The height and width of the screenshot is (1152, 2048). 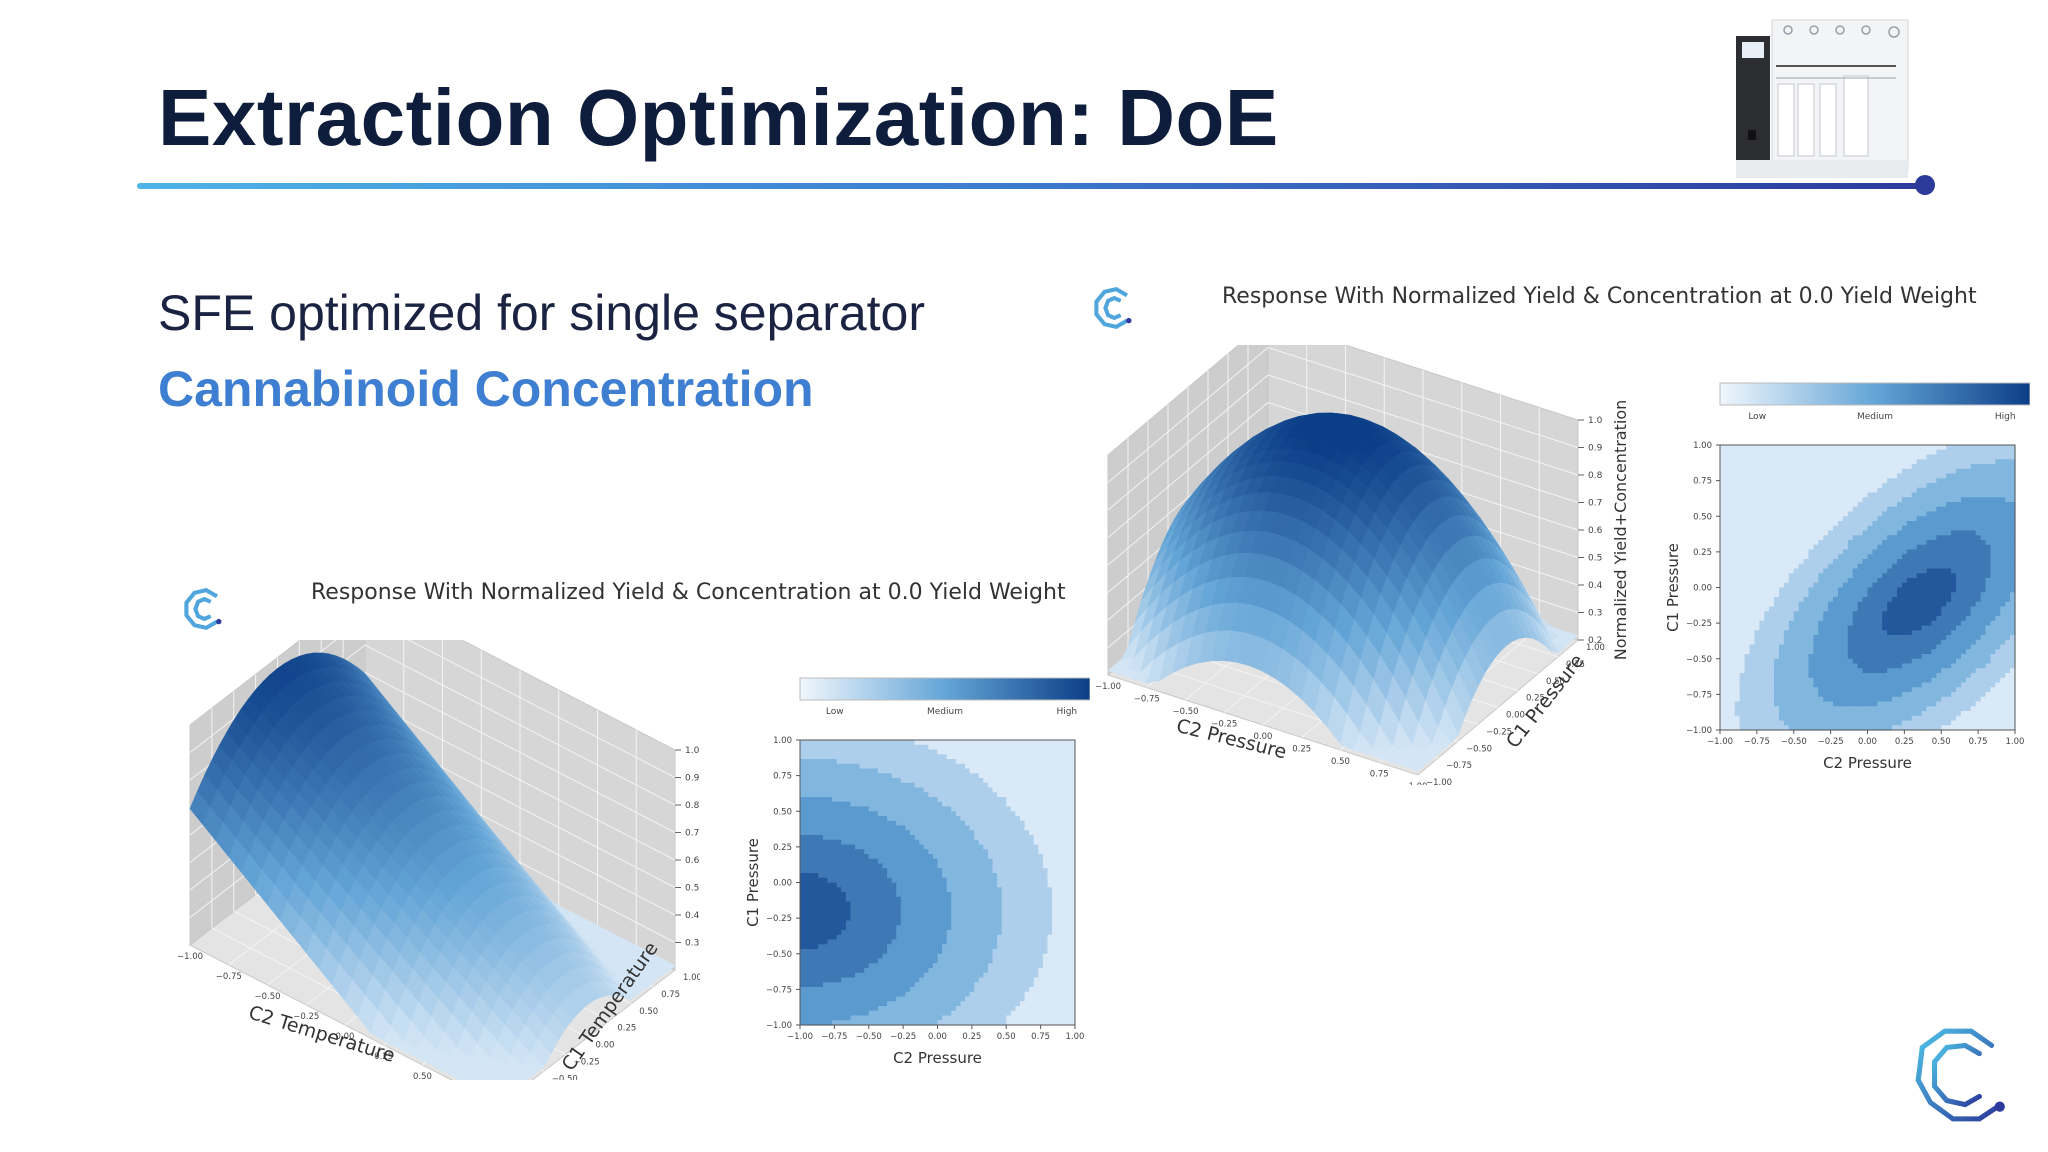 I want to click on slide-subtitle: SFE optimized for single separator, so click(x=542, y=313).